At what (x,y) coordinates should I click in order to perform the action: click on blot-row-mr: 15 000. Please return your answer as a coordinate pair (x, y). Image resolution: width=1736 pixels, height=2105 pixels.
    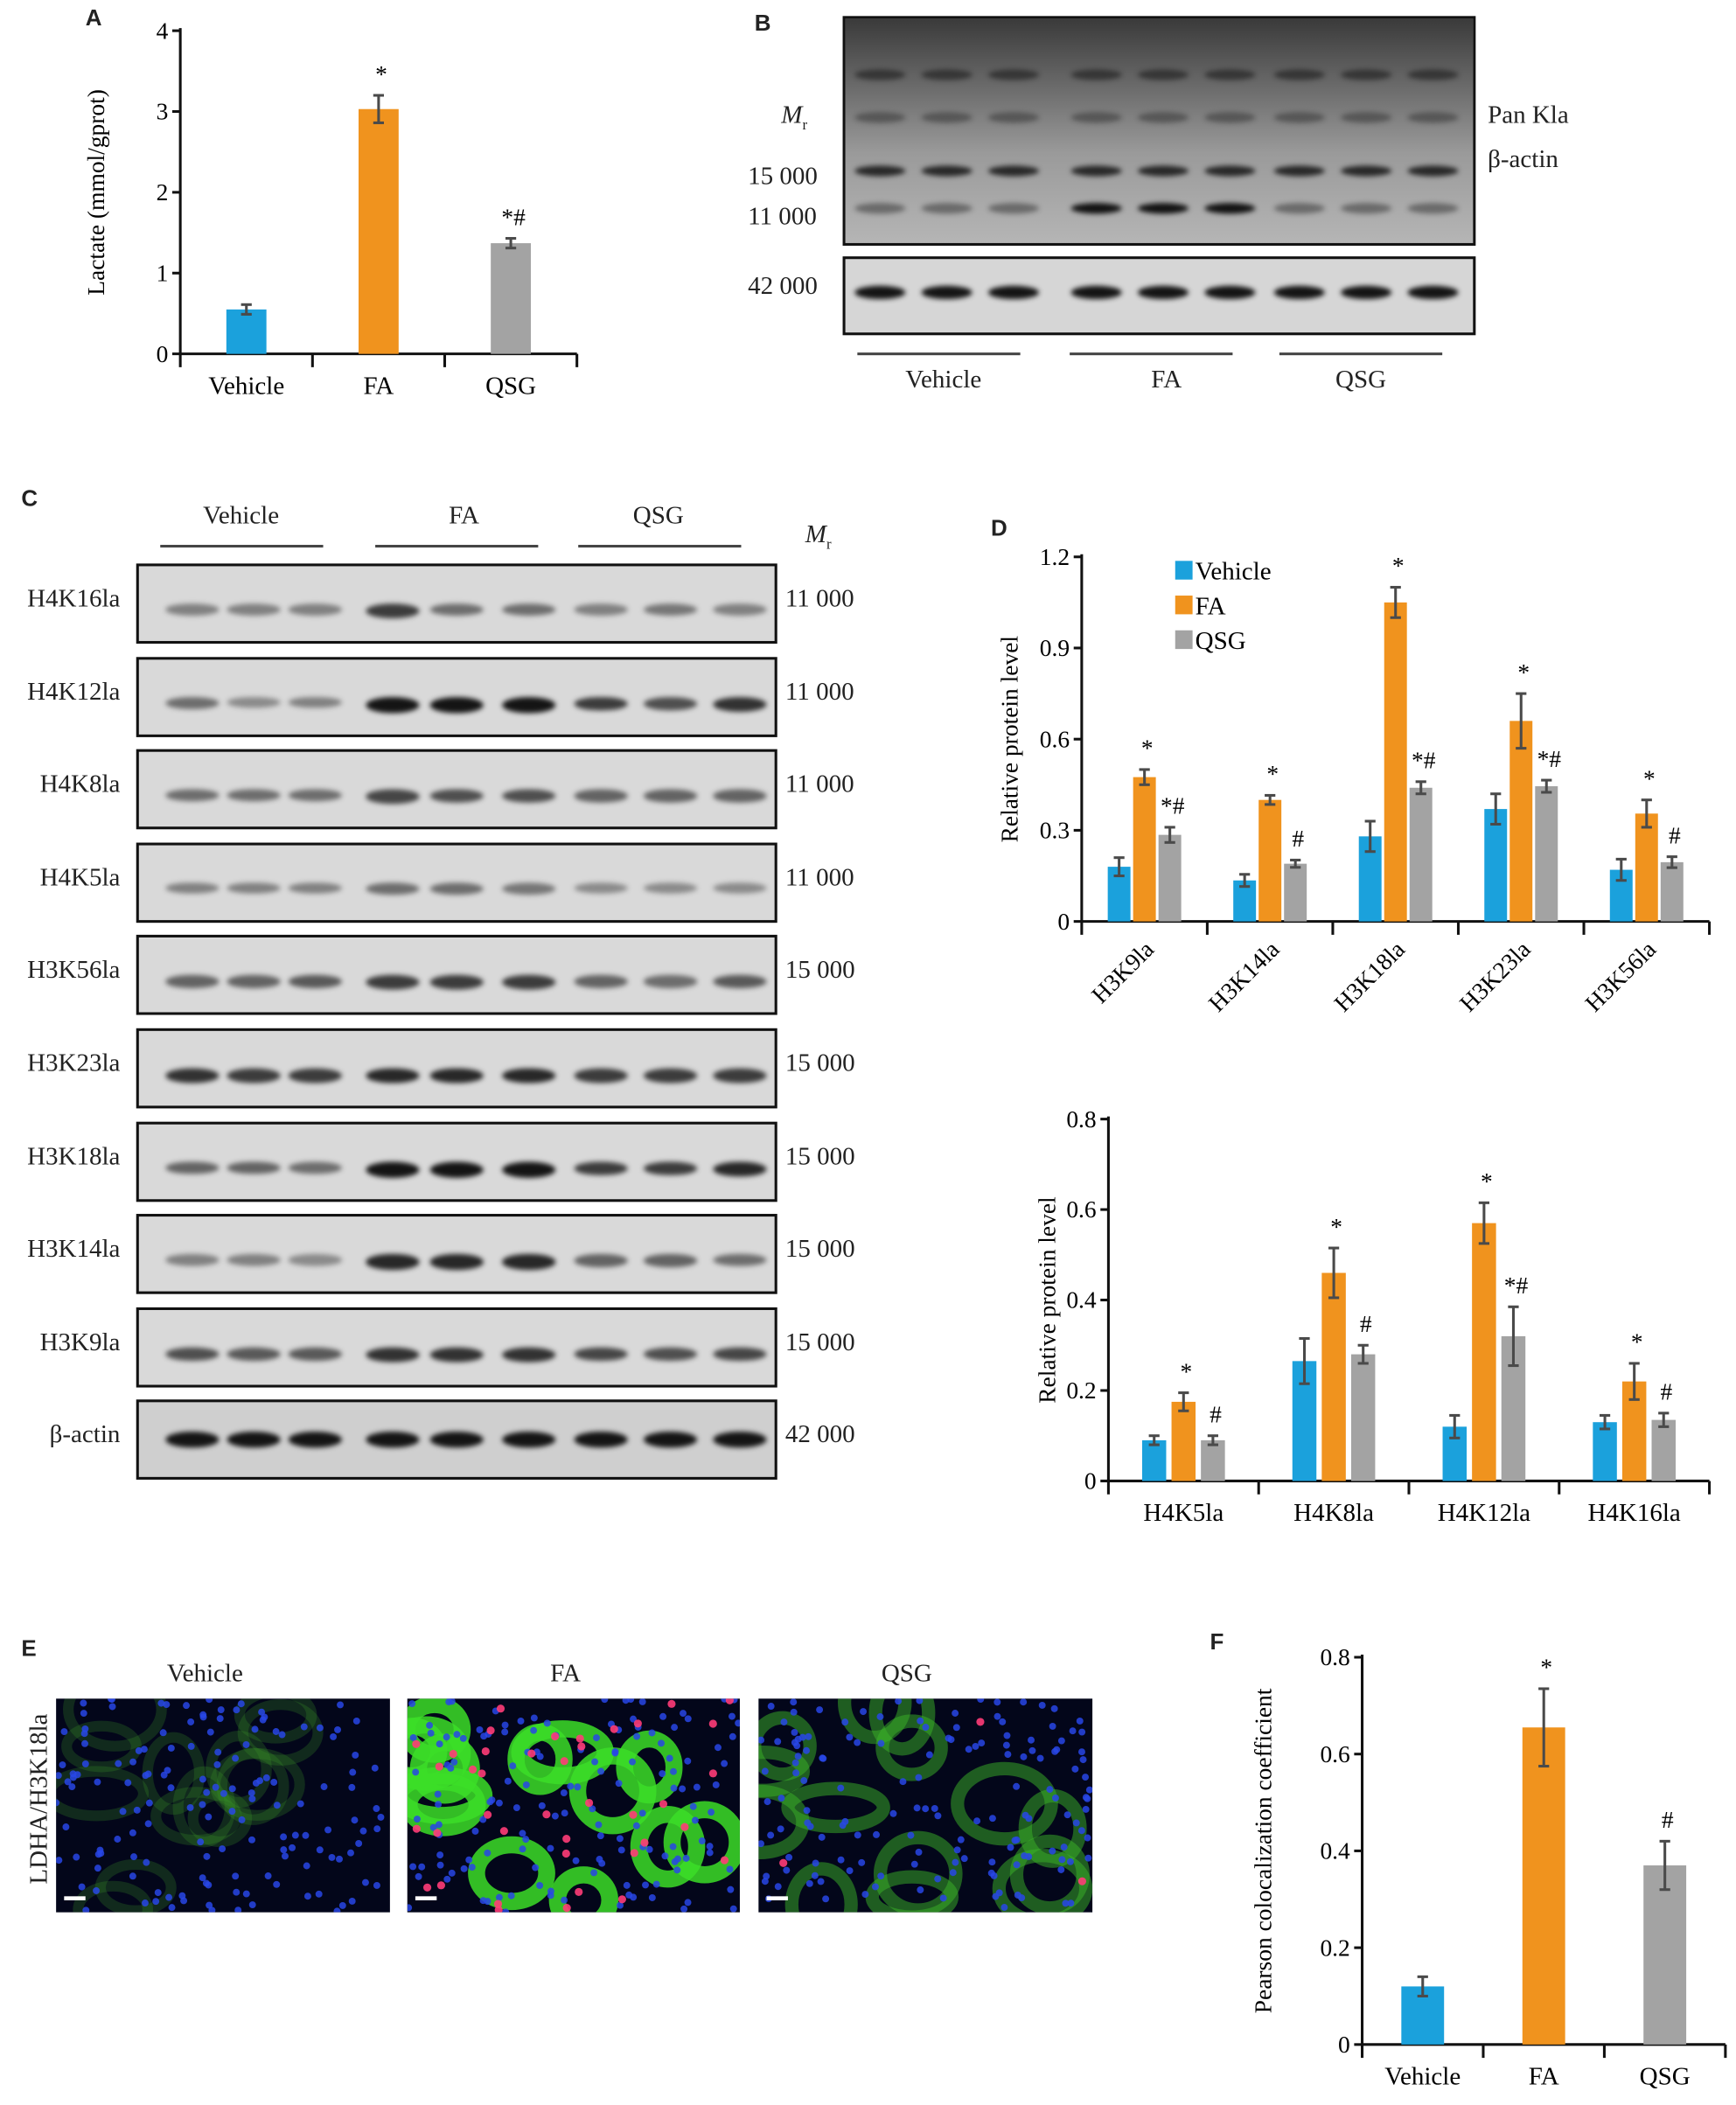
    Looking at the image, I should click on (819, 1063).